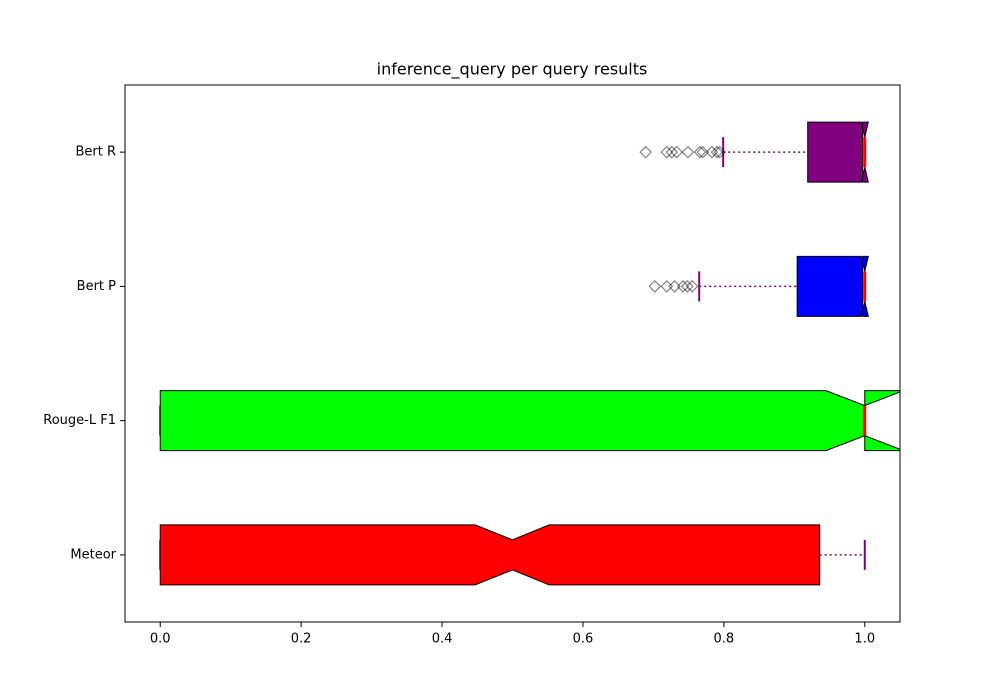 This screenshot has width=1000, height=700. Describe the element at coordinates (512, 70) in the screenshot. I see `chart-title: inference_query per query results` at that location.